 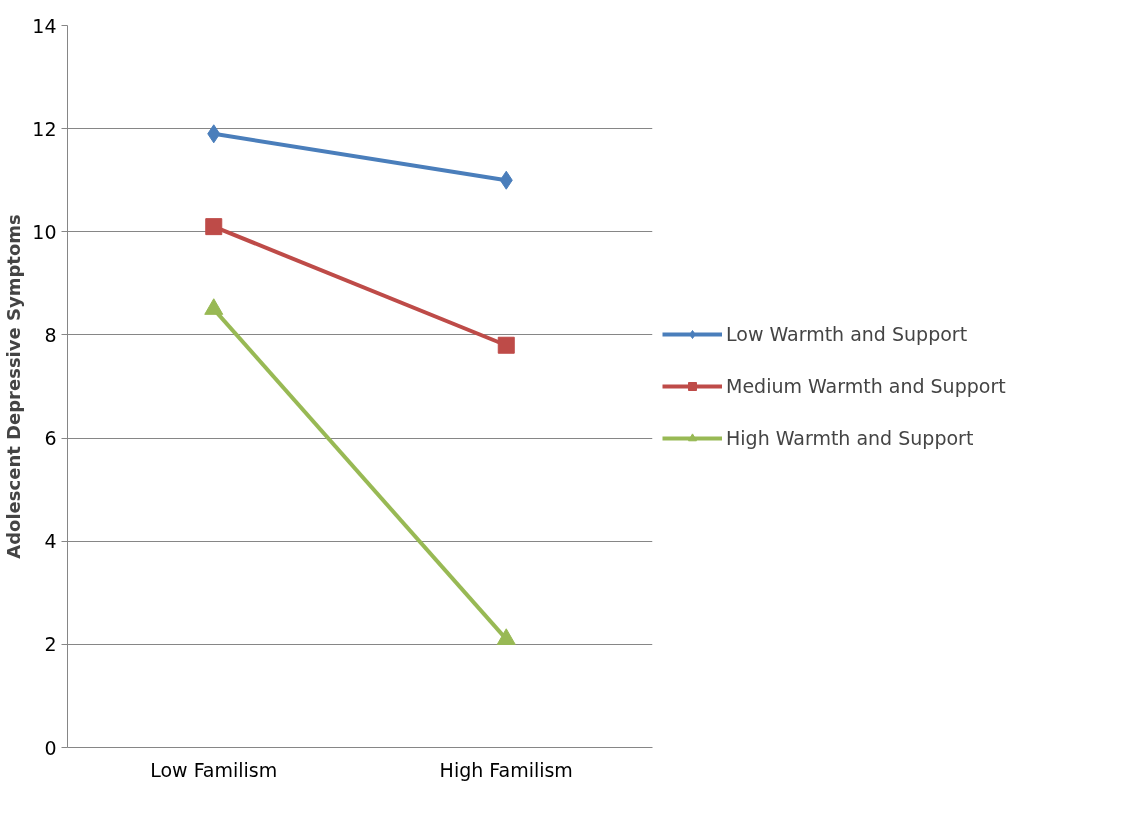 I want to click on x-tick-label: High Familism, so click(x=506, y=769).